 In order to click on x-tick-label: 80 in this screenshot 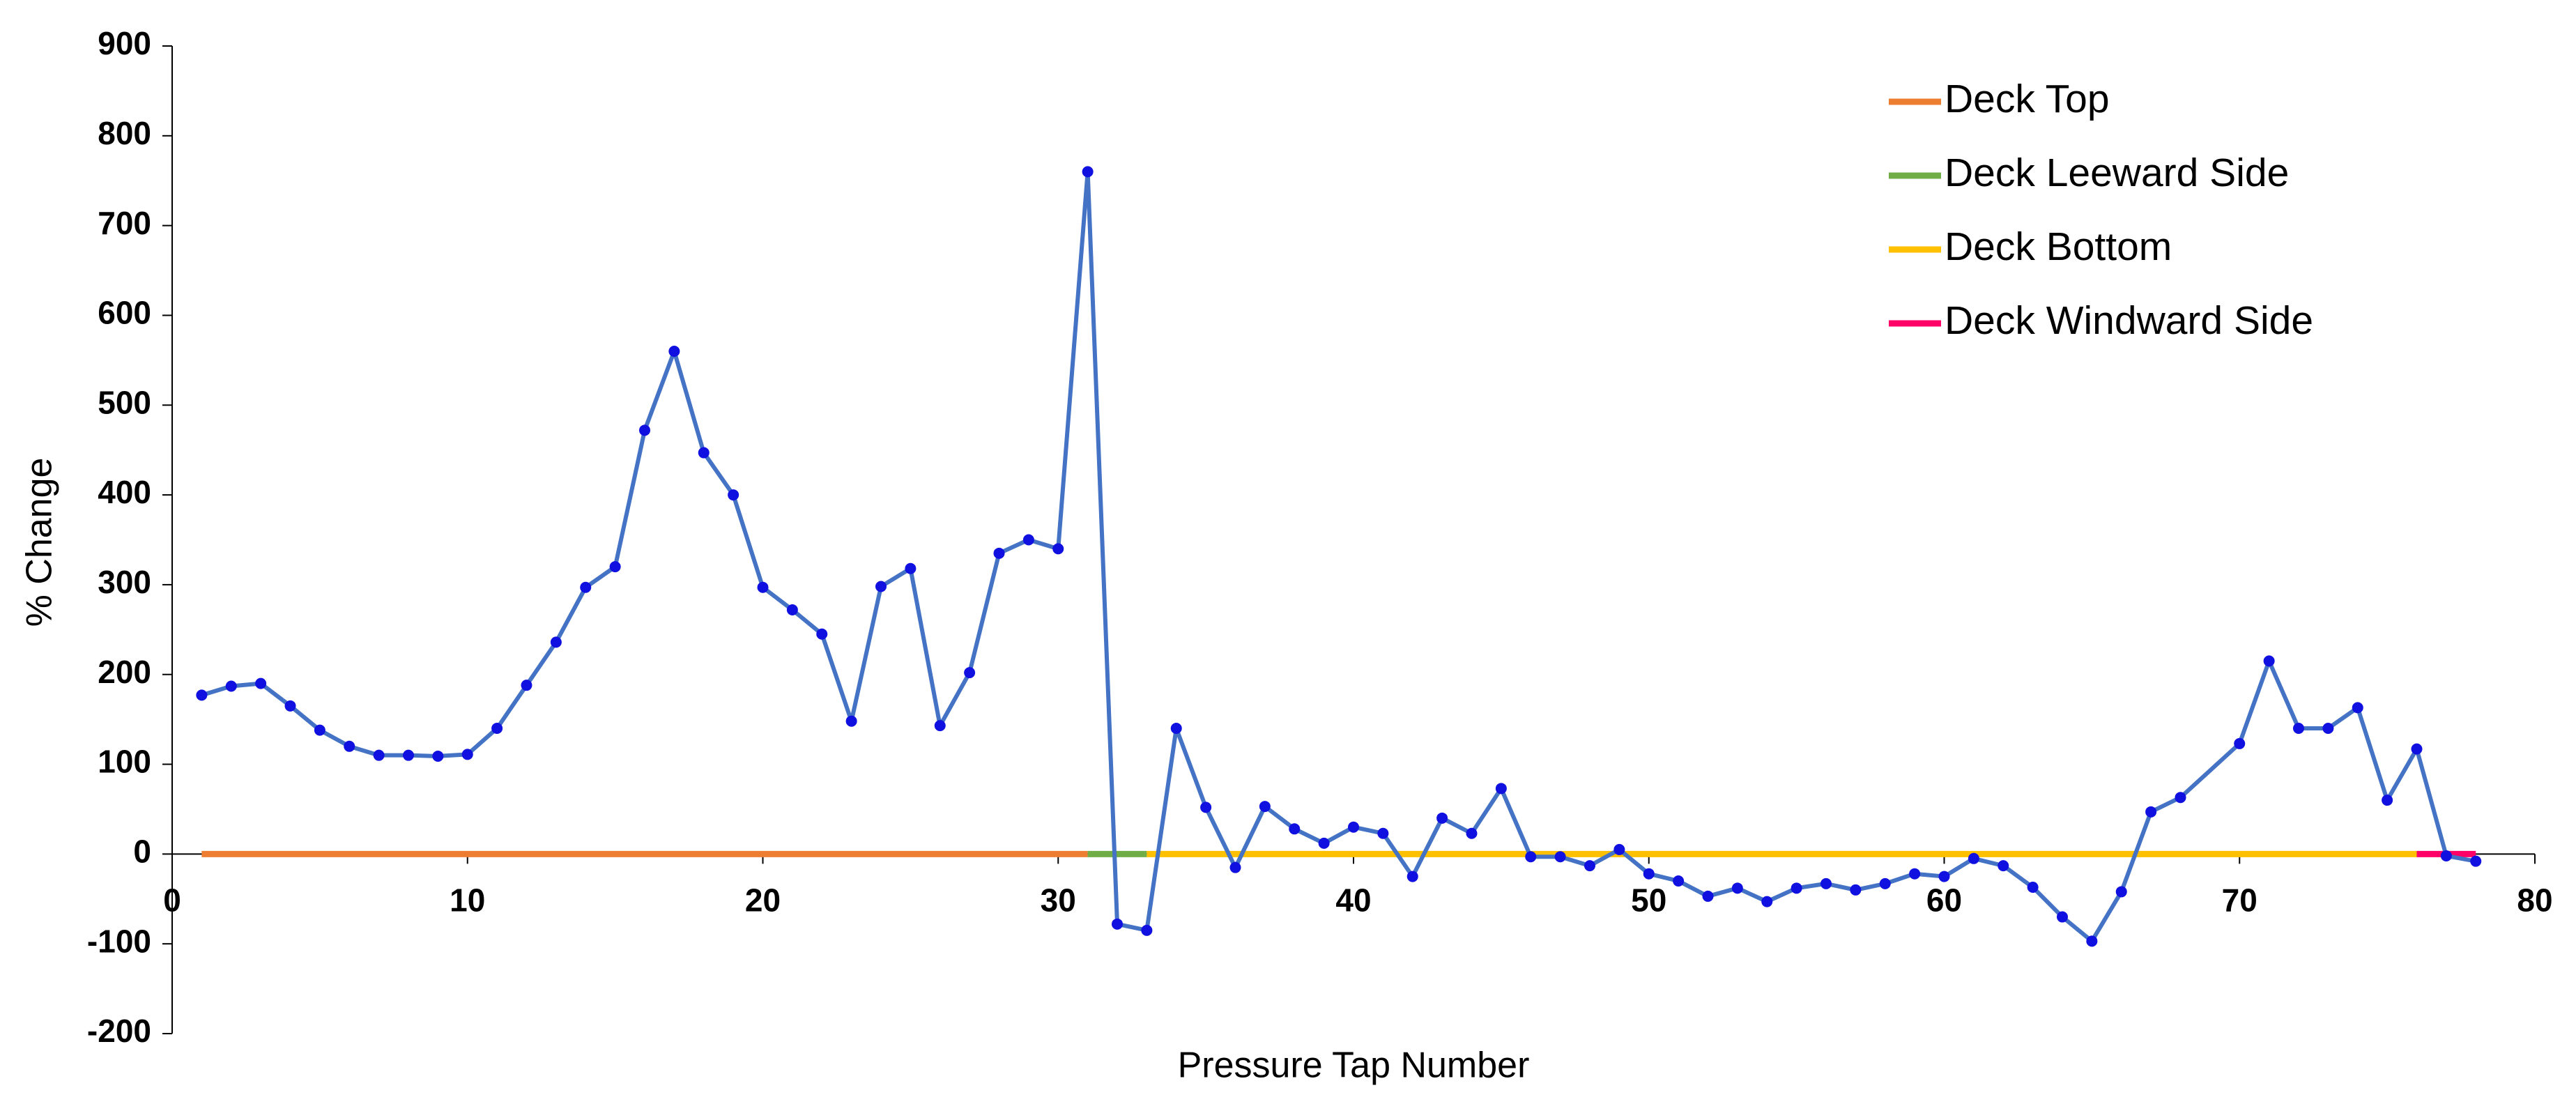, I will do `click(2534, 900)`.